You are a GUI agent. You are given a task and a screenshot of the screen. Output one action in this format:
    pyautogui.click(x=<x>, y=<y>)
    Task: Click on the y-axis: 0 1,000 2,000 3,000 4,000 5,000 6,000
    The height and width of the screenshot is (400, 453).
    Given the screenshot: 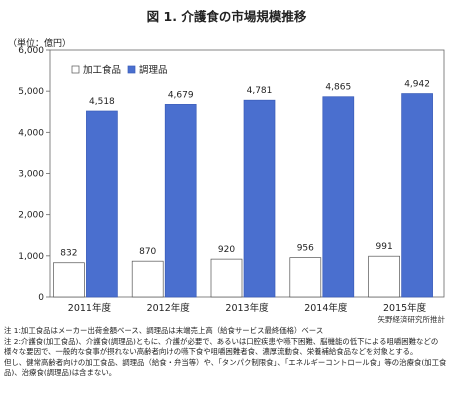 What is the action you would take?
    pyautogui.click(x=34, y=174)
    